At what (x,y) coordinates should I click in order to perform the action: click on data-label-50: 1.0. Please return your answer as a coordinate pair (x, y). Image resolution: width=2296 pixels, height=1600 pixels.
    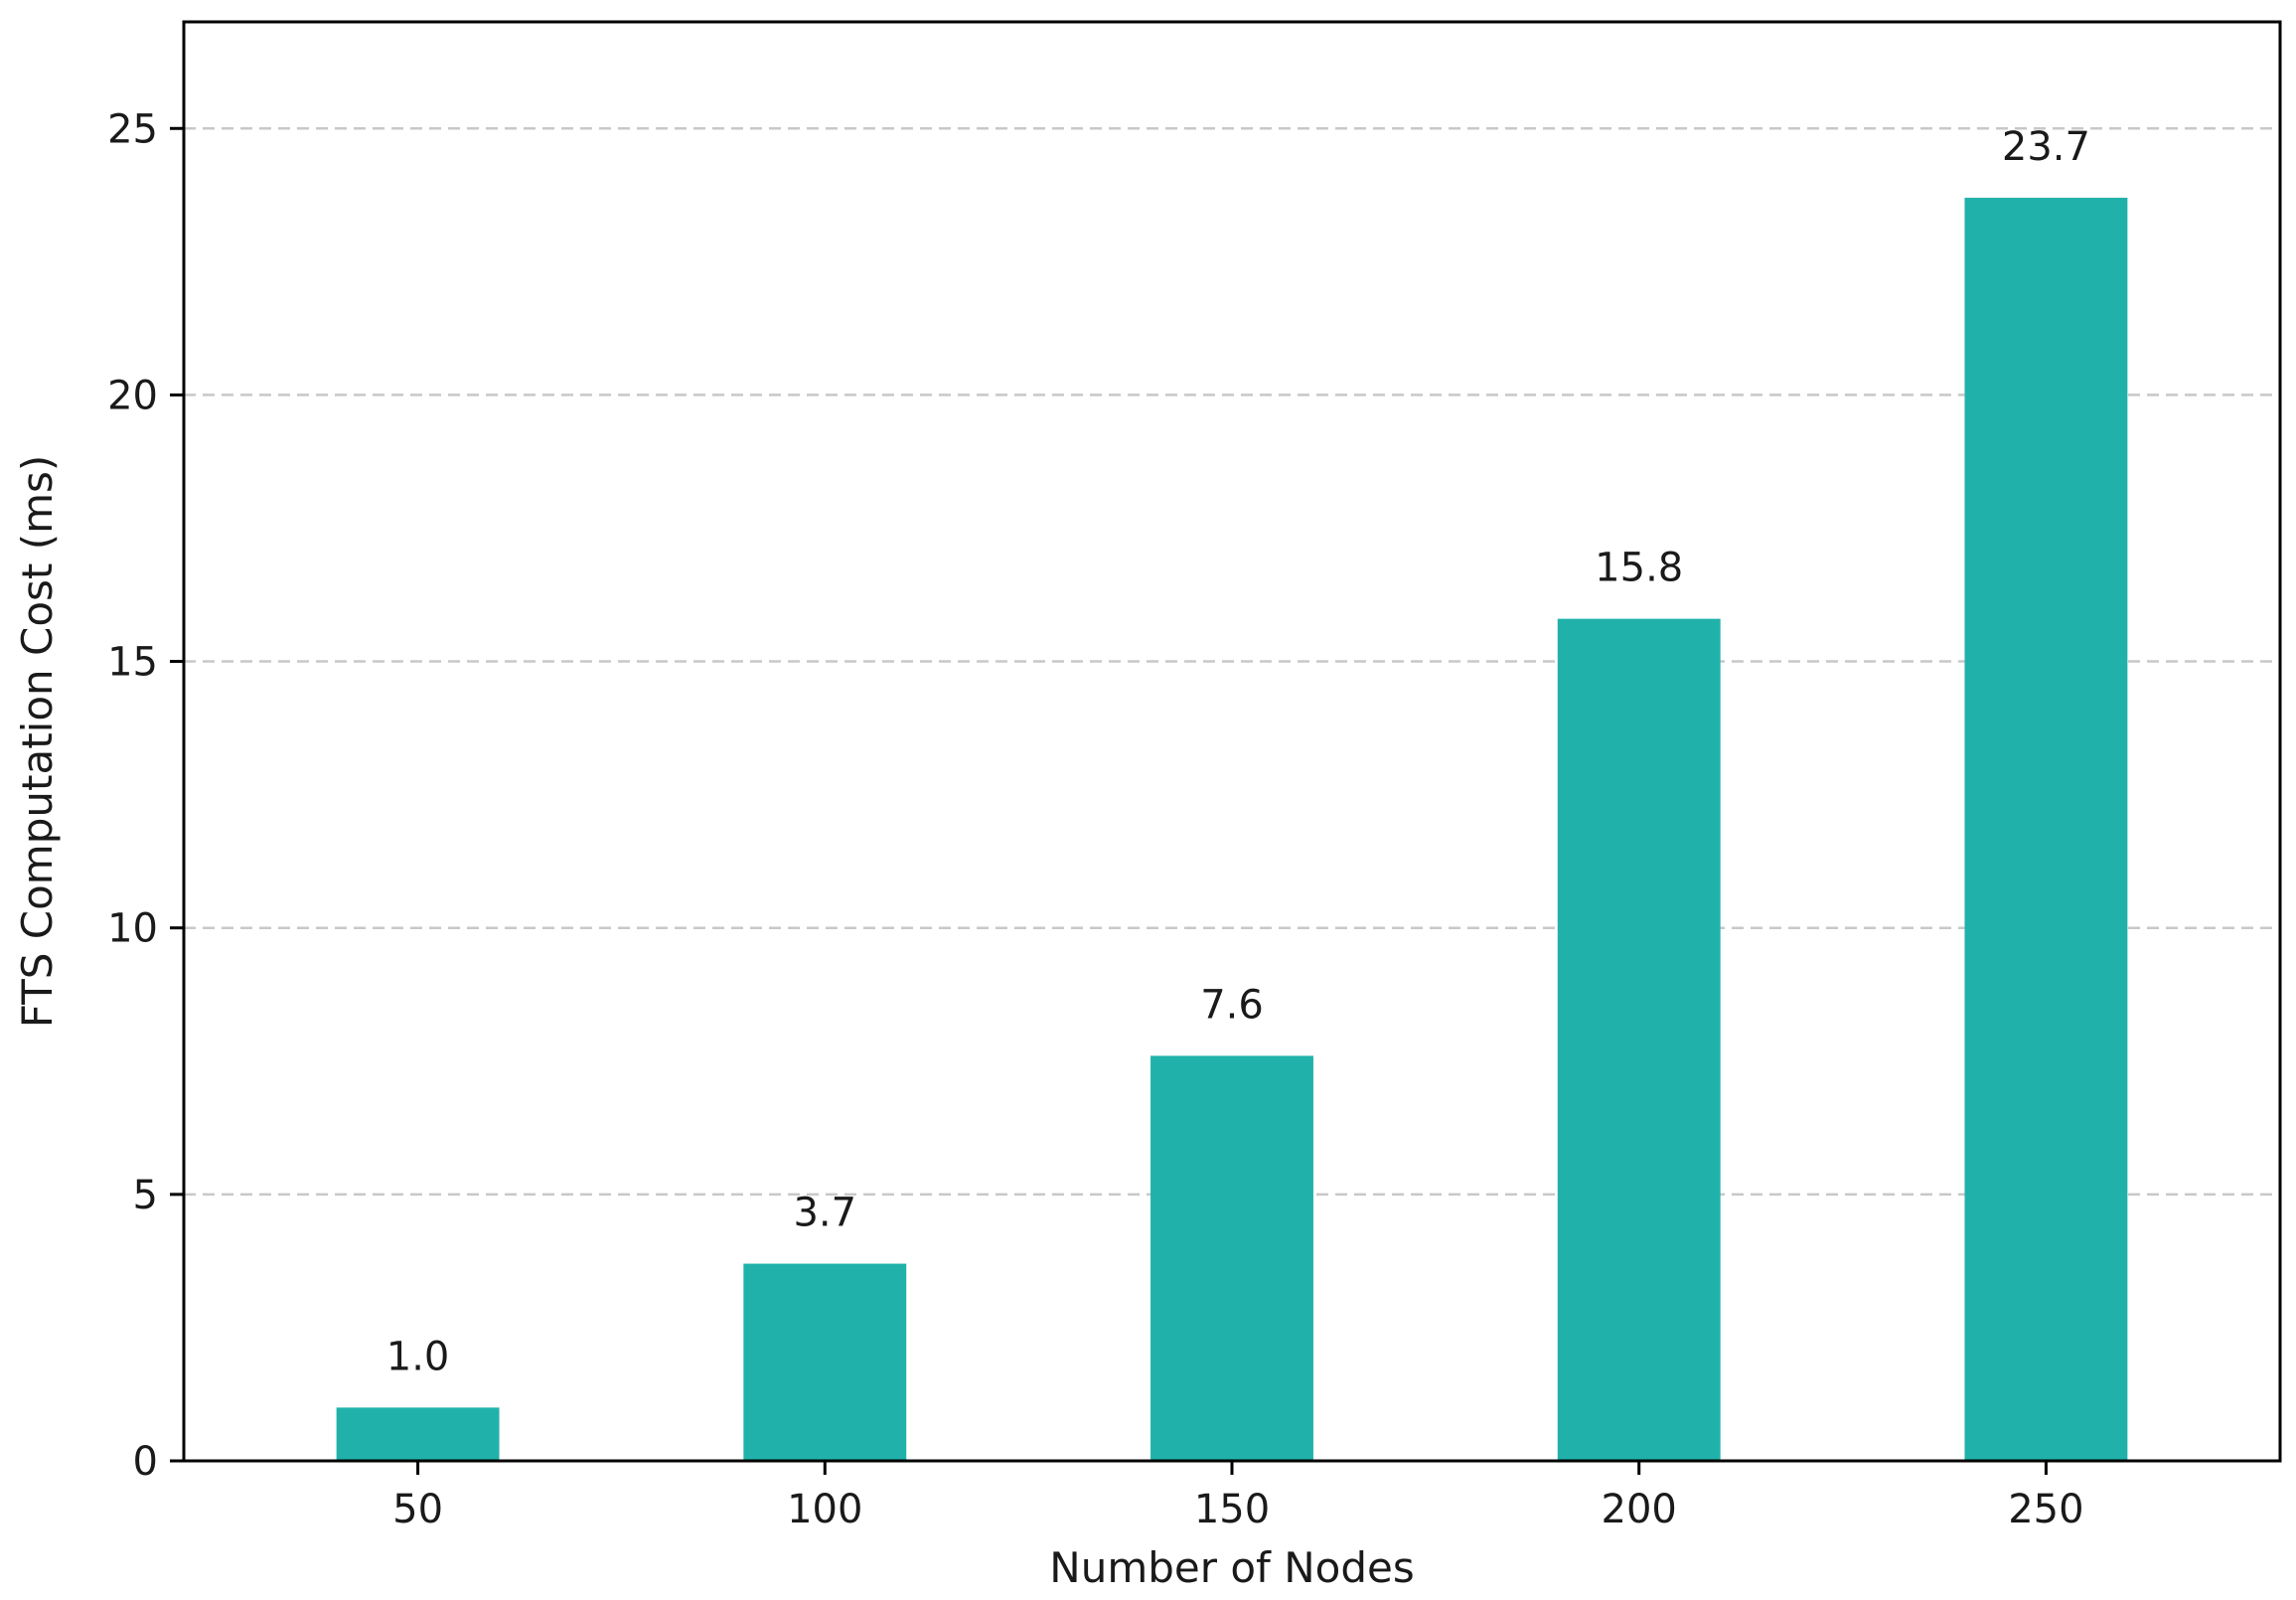
    Looking at the image, I should click on (418, 1356).